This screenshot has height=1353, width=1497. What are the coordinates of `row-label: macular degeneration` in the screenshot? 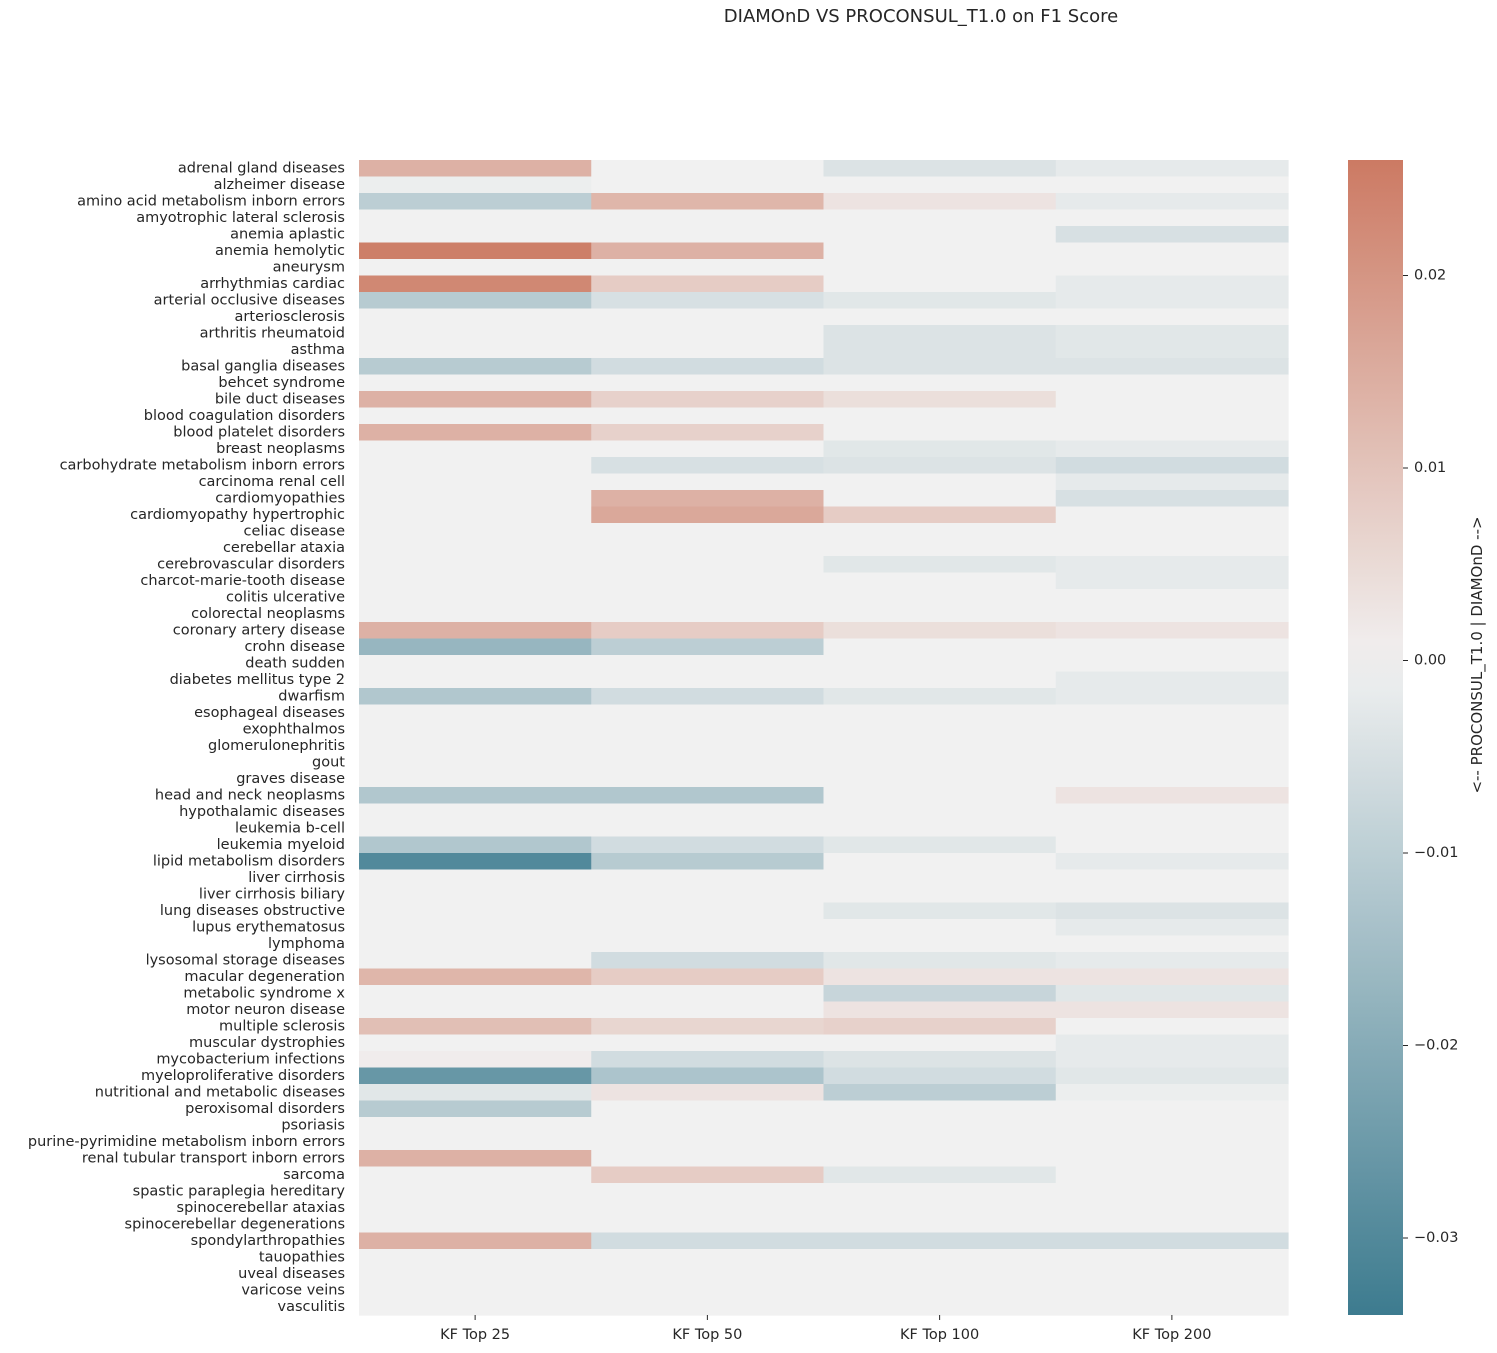 It's located at (264, 977).